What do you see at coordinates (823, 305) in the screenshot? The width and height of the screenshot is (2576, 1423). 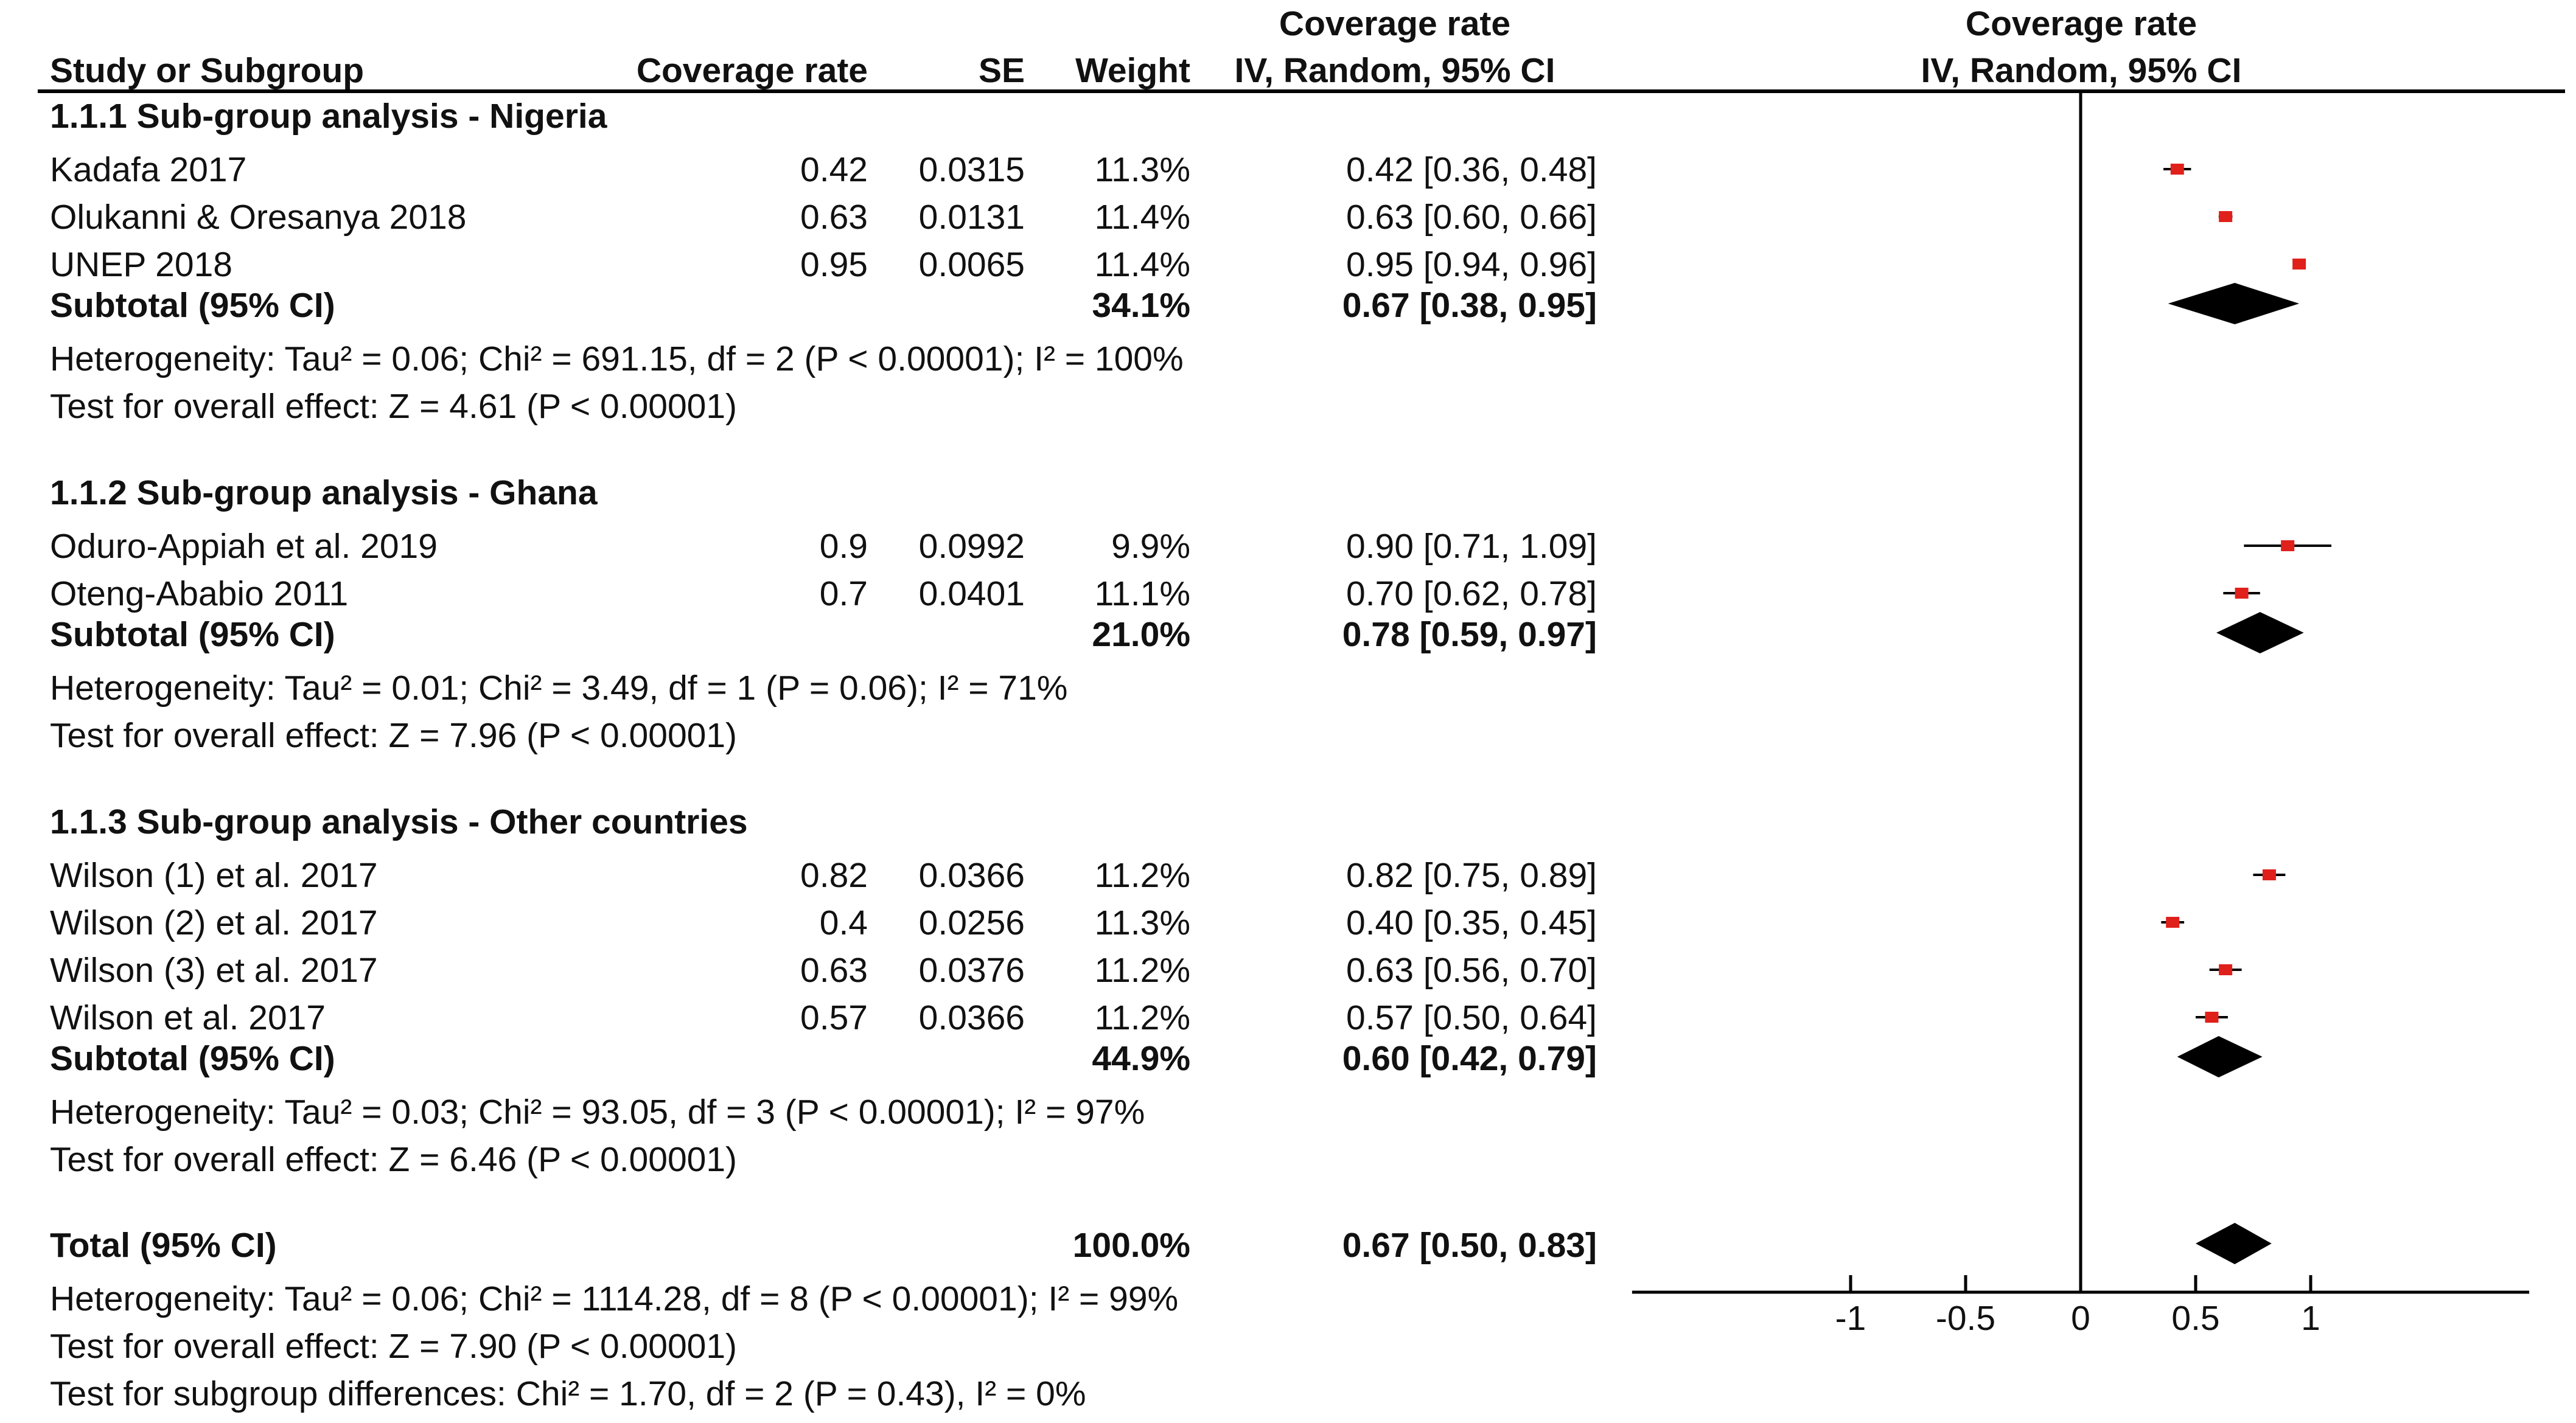 I see `subtotal-row: Subtotal (95% CI) 34.1% 0.67 [0.38, 0.95]` at bounding box center [823, 305].